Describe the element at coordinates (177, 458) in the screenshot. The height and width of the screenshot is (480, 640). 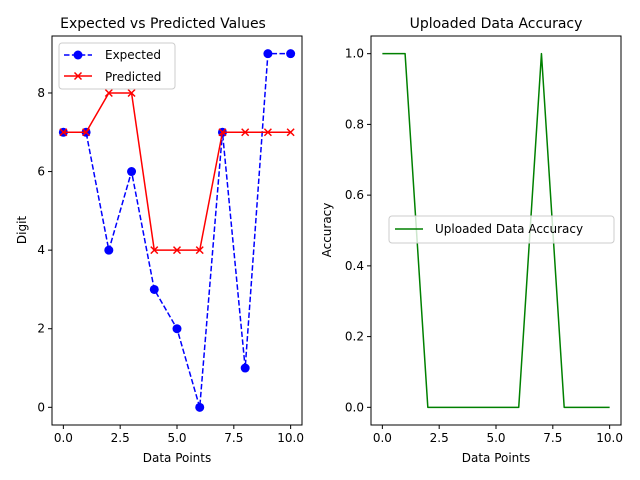
I see `left-x-axis-label: Data Points` at that location.